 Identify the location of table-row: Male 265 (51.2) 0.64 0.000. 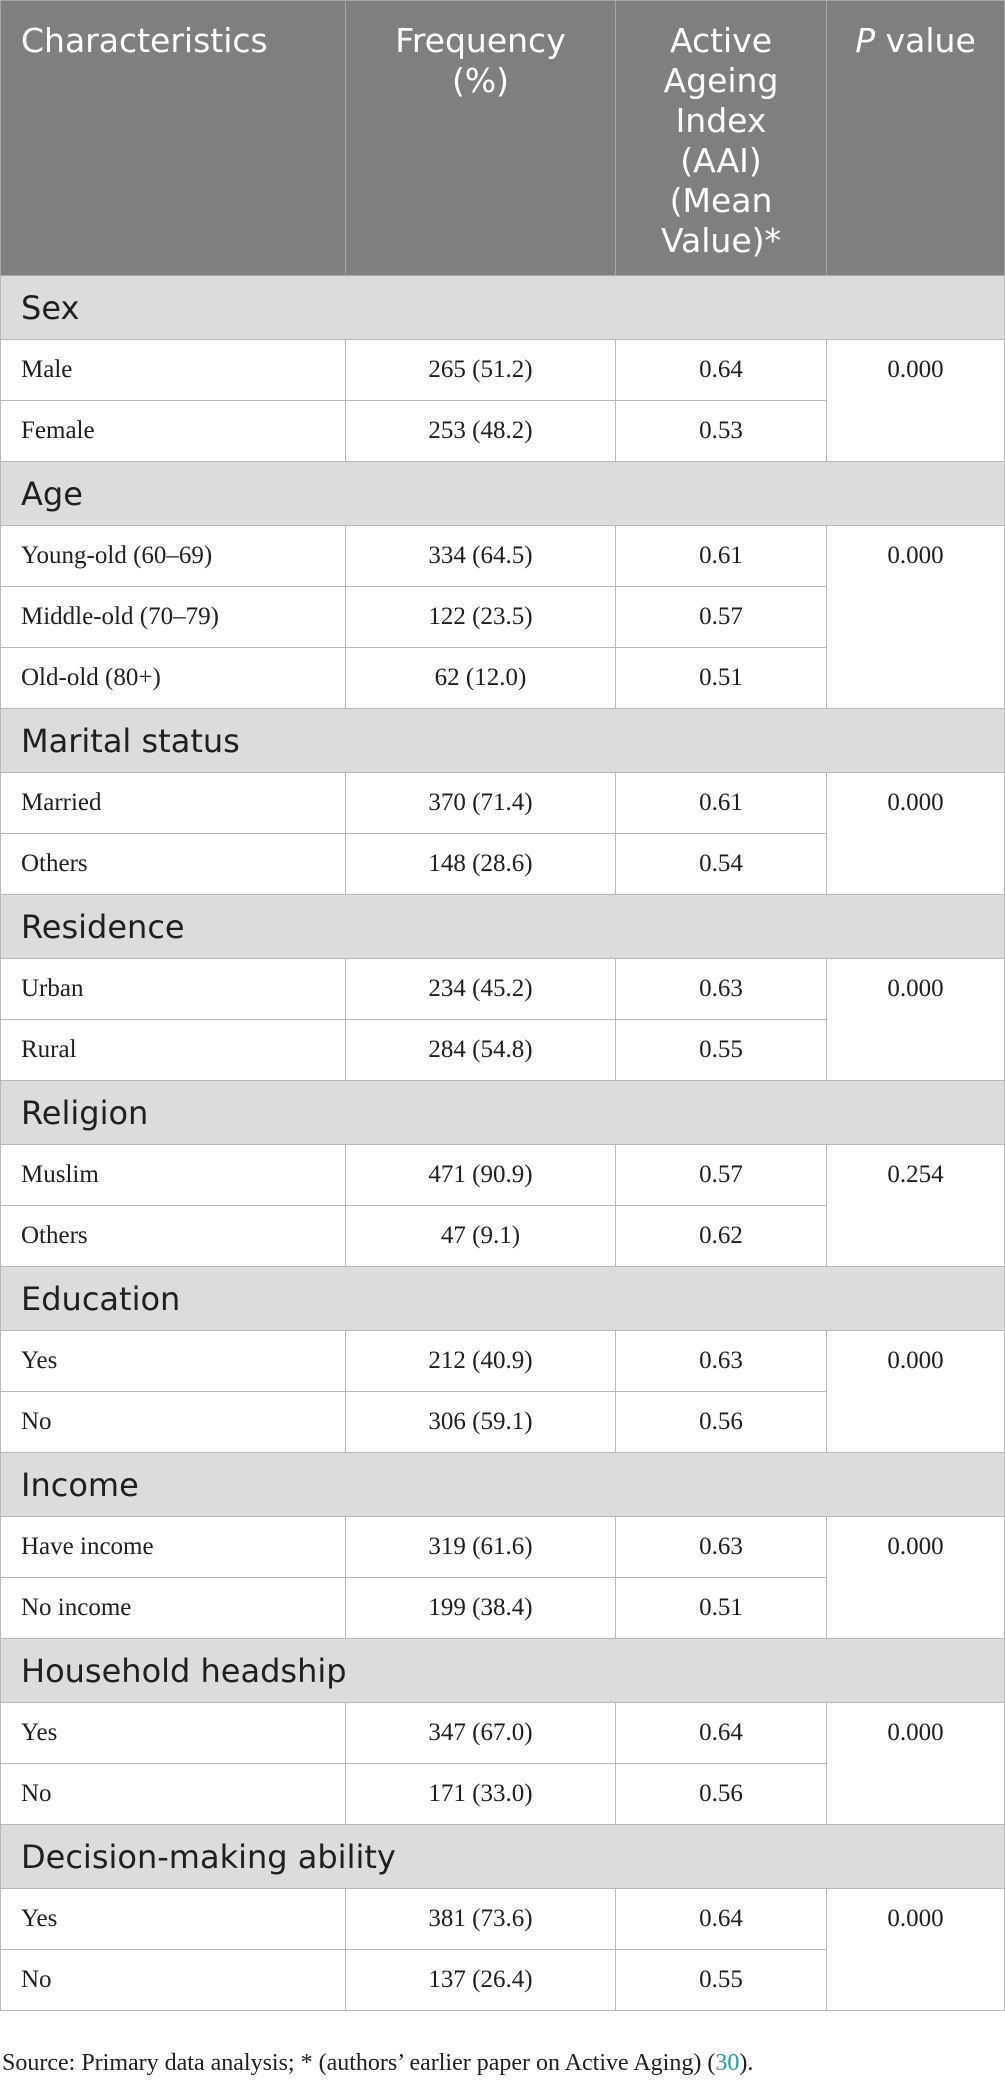
(502, 400).